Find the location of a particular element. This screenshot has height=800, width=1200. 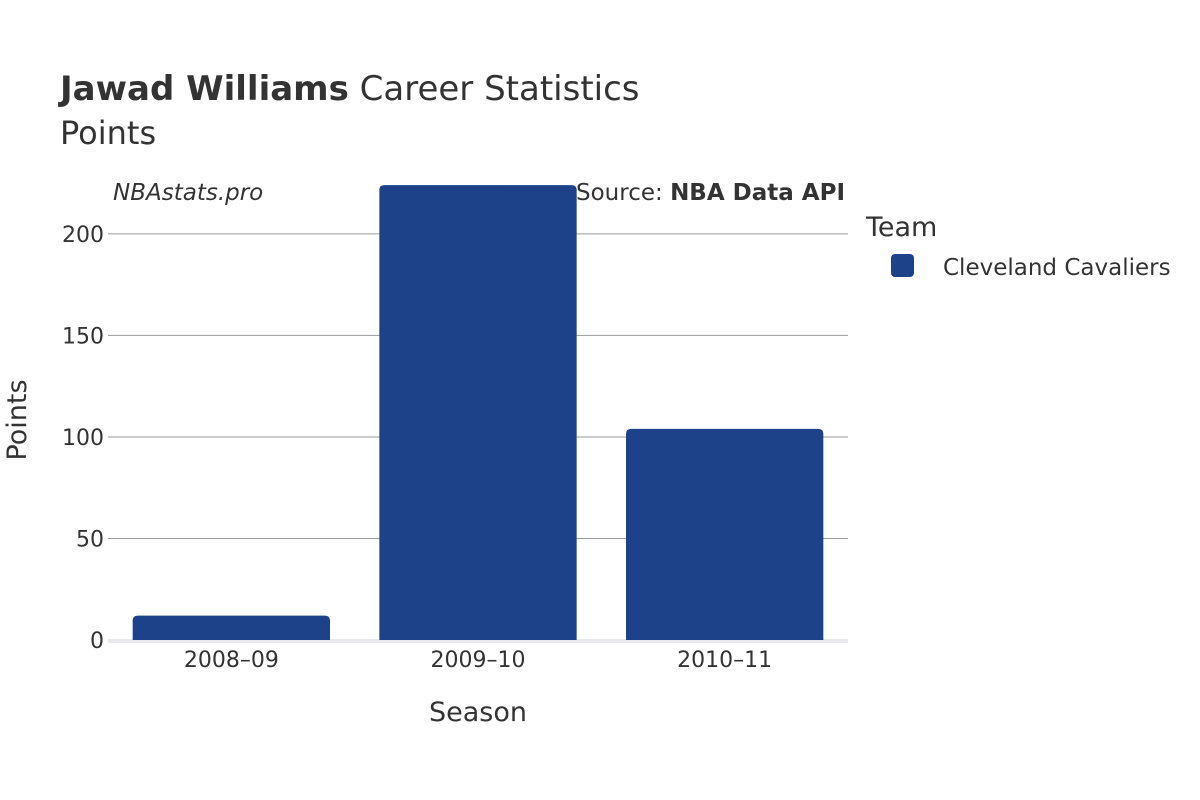

source-label: Source: NBA Data API is located at coordinates (710, 193).